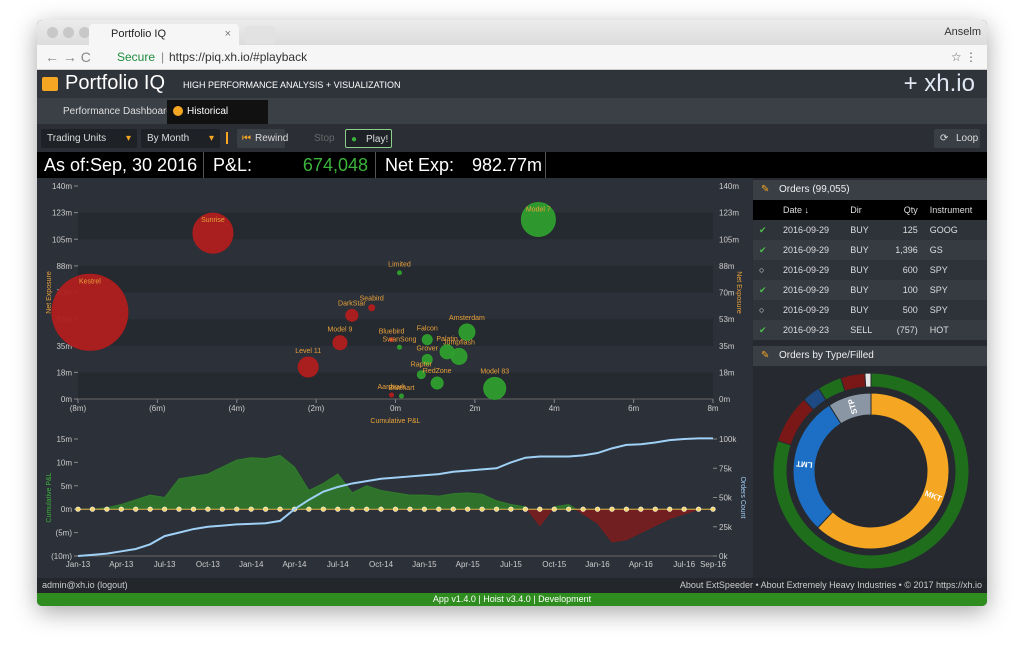 The width and height of the screenshot is (1024, 660). What do you see at coordinates (64, 372) in the screenshot?
I see `y-tick-label: 18m` at bounding box center [64, 372].